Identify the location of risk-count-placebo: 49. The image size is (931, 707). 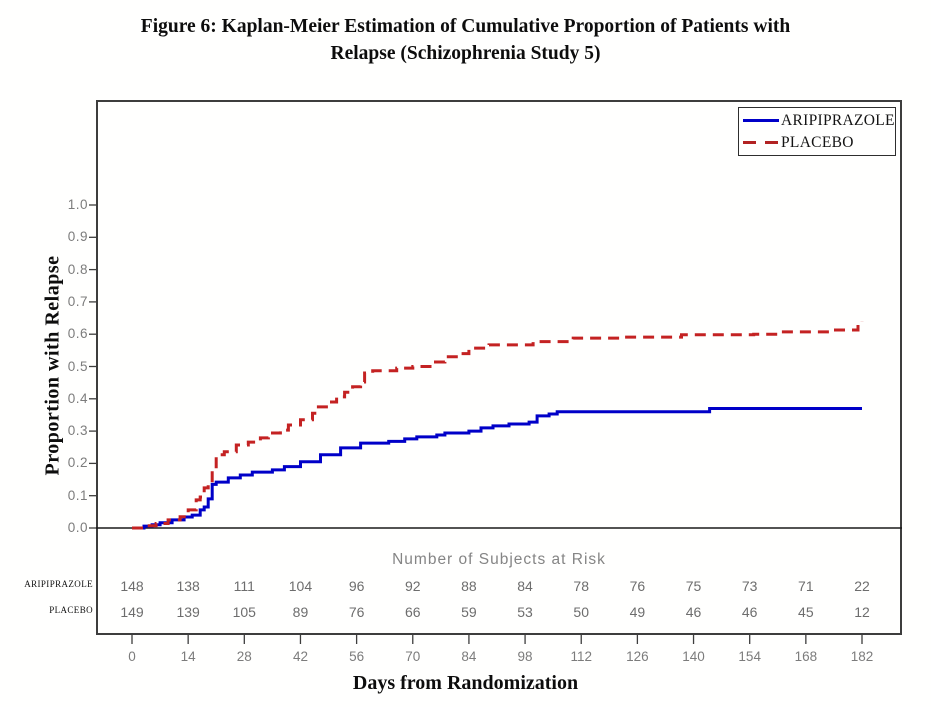
(637, 612).